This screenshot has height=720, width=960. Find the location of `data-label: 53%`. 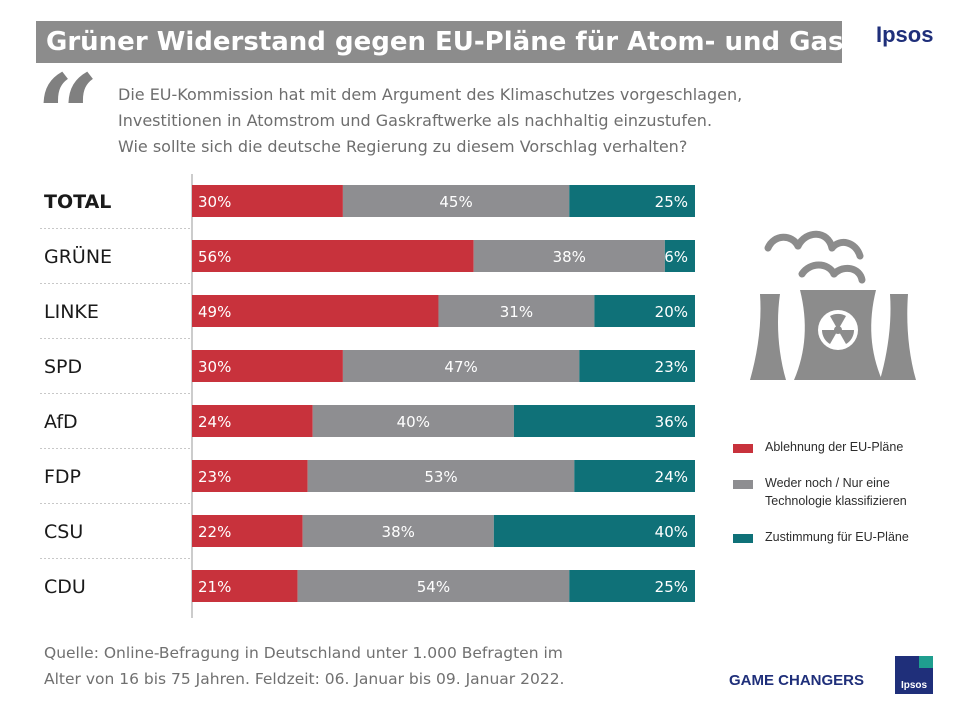

data-label: 53% is located at coordinates (440, 477).